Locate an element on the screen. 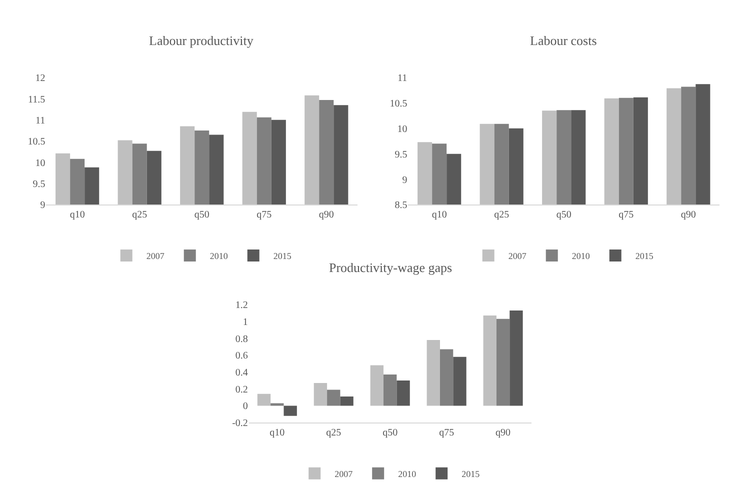 Image resolution: width=744 pixels, height=498 pixels. y-tick-label: 8.5 is located at coordinates (401, 206).